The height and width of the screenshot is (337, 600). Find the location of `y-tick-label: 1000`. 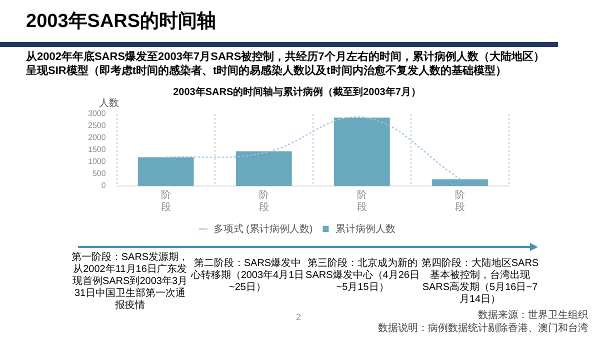

y-tick-label: 1000 is located at coordinates (97, 161).